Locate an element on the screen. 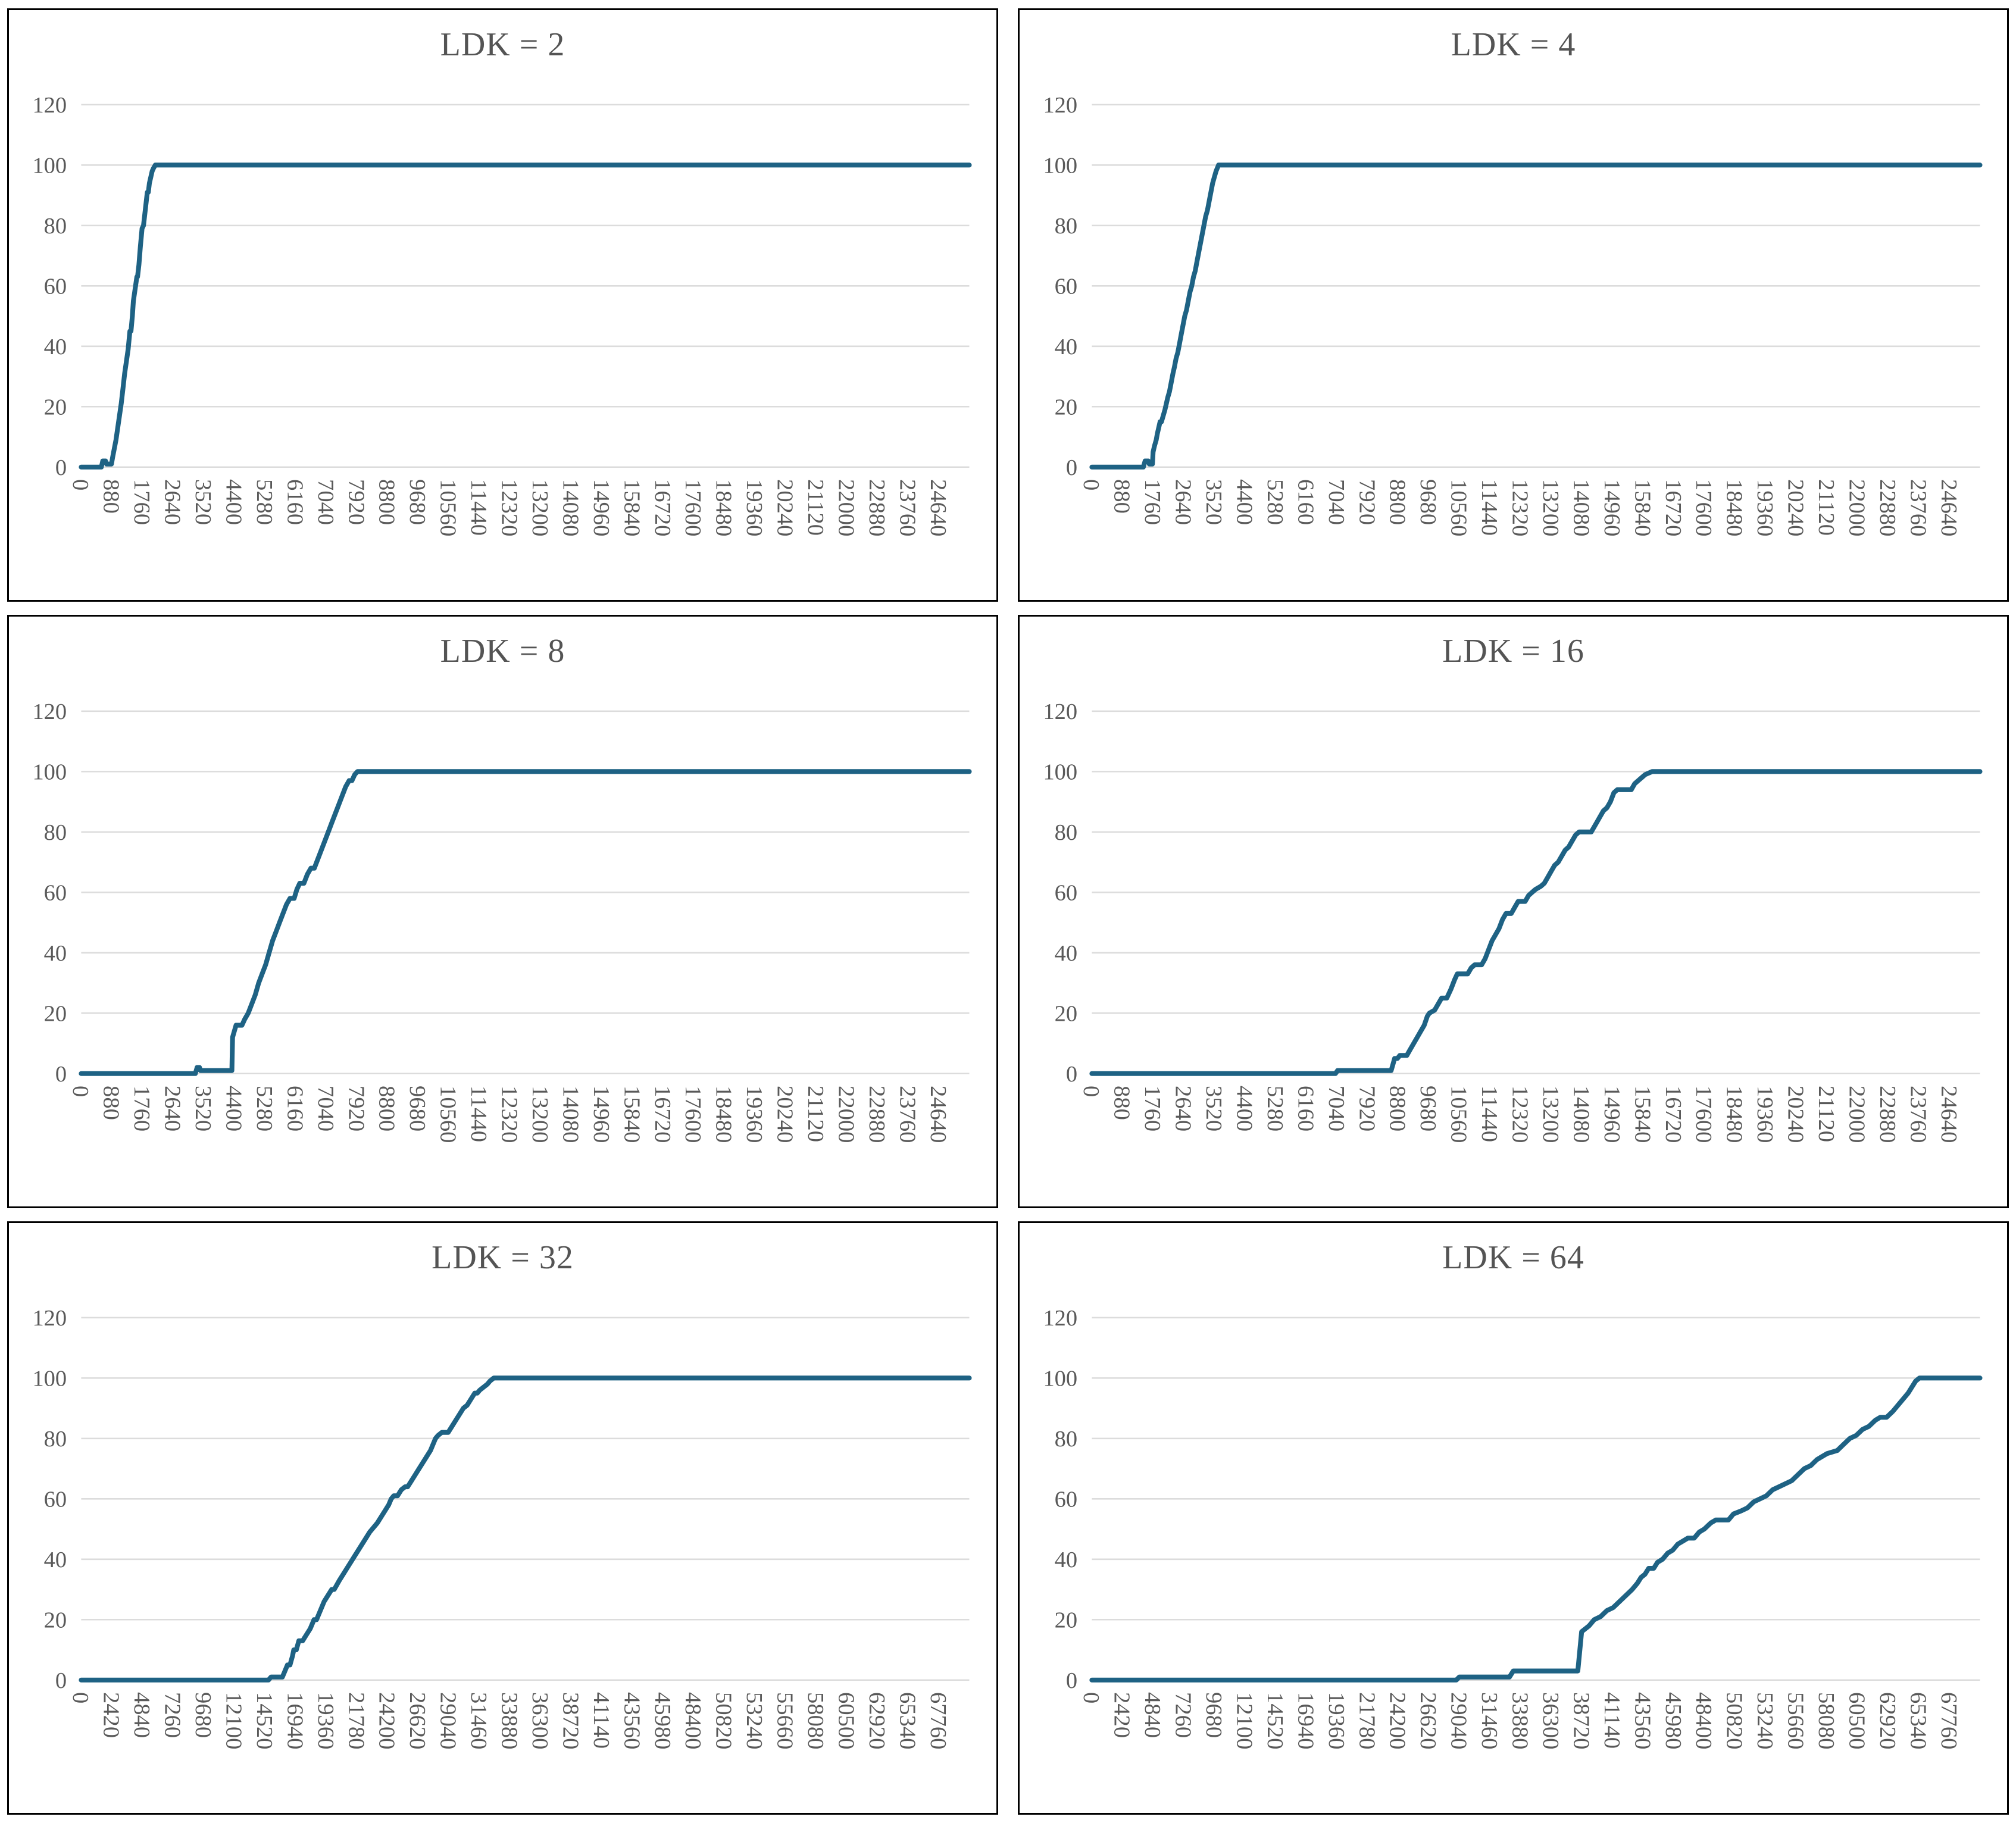  x-tick-label: 17600 is located at coordinates (692, 507).